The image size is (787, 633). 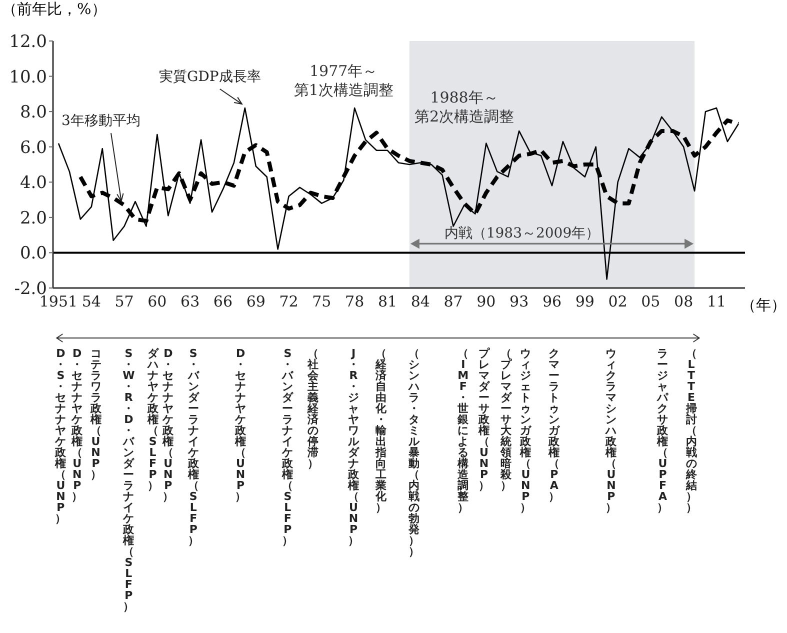 What do you see at coordinates (128, 480) in the screenshot?
I see `text: S・W・R・D・バンダーラナイケ政権（SLFP）` at bounding box center [128, 480].